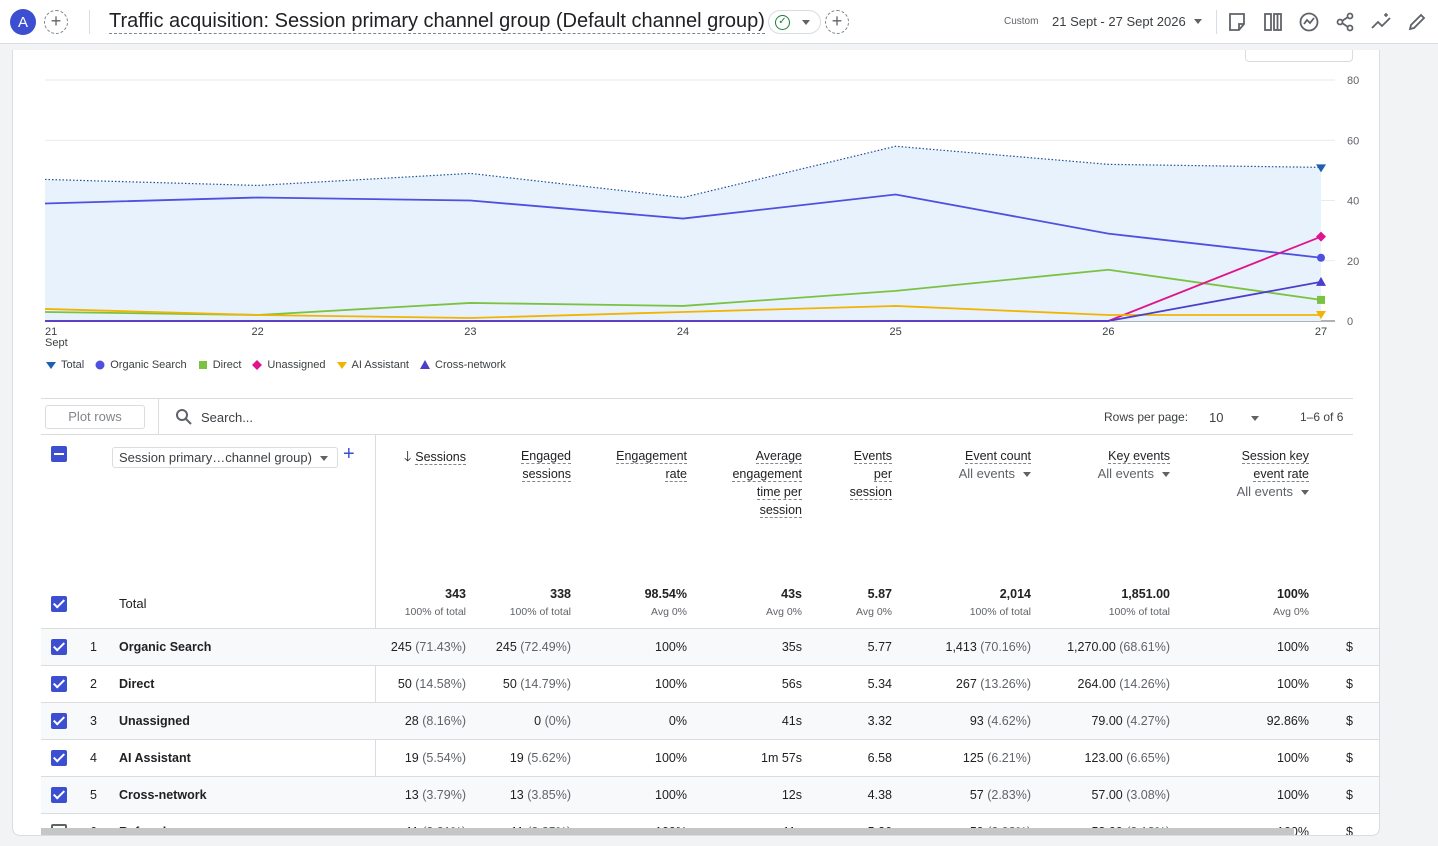  What do you see at coordinates (64, 365) in the screenshot?
I see `legend-item: Total` at bounding box center [64, 365].